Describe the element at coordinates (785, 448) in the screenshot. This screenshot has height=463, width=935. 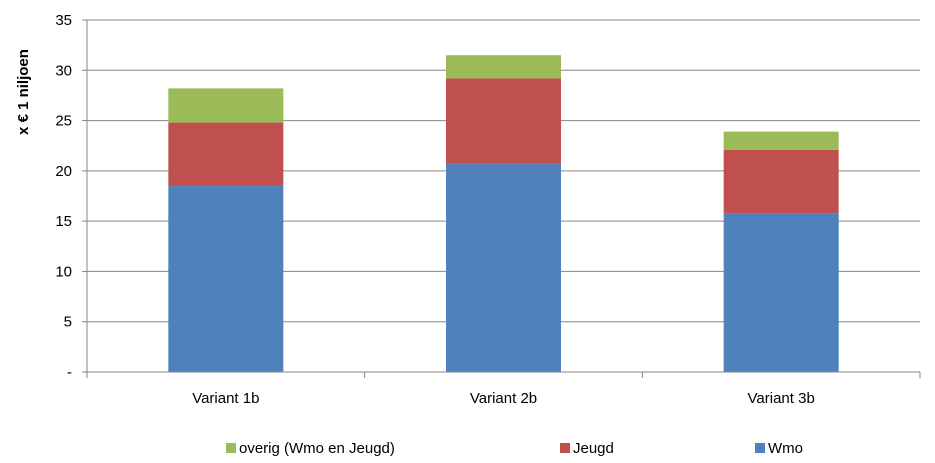
I see `legend-label: Wmo` at that location.